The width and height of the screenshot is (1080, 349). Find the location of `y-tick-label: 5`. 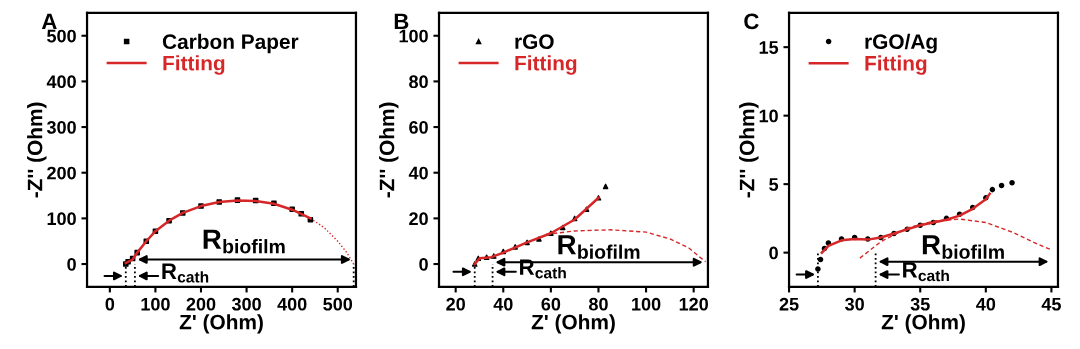

y-tick-label: 5 is located at coordinates (774, 184).